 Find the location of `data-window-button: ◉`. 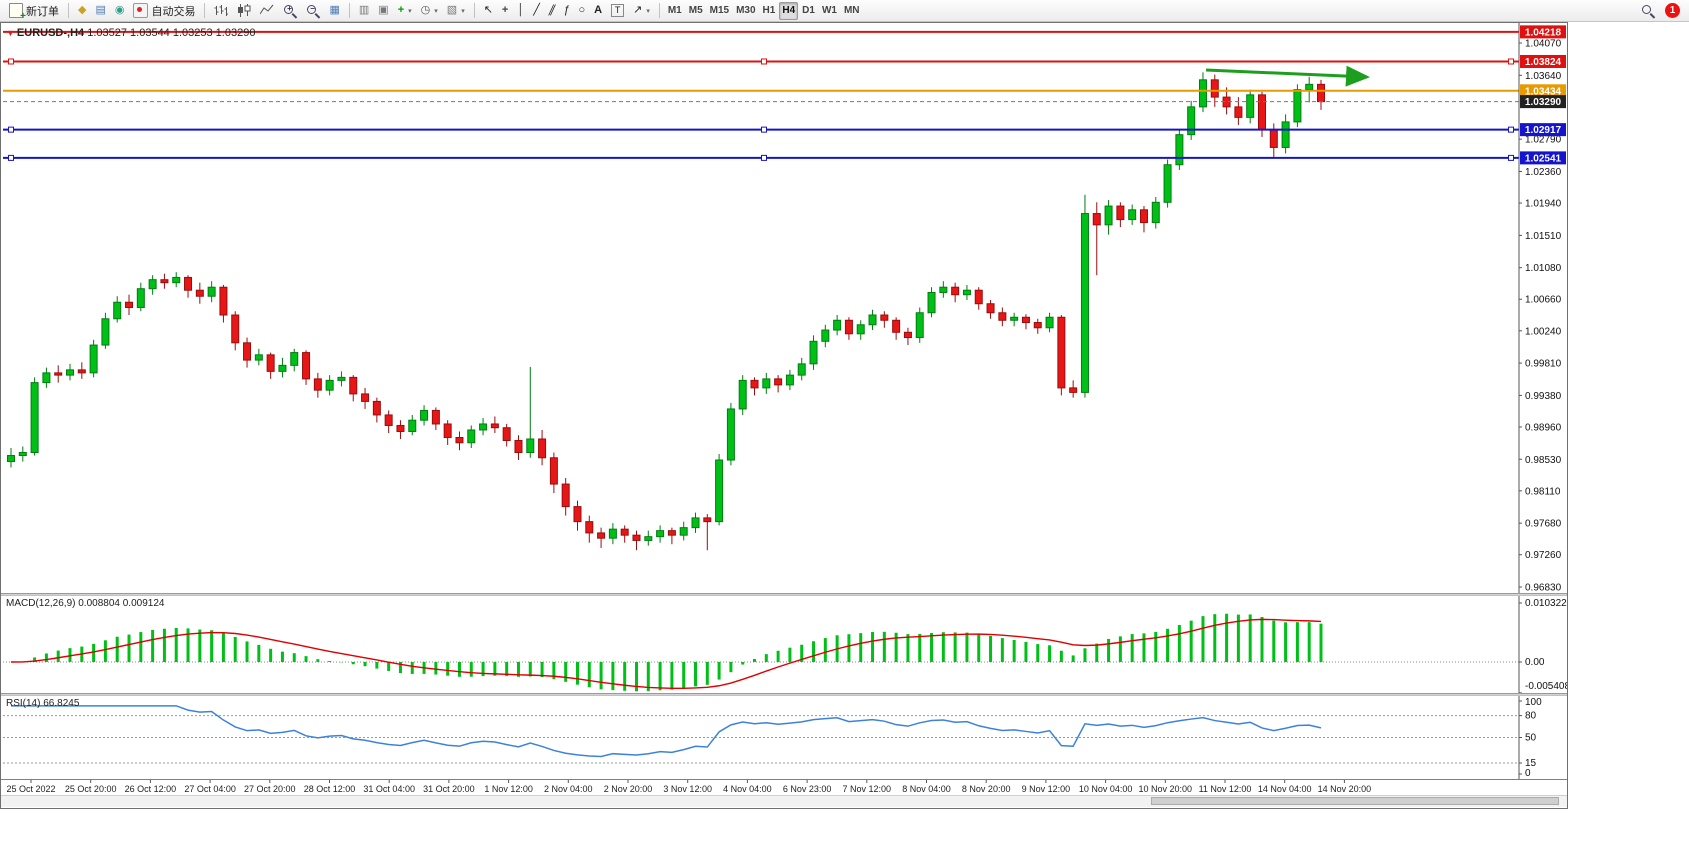

data-window-button: ◉ is located at coordinates (120, 11).